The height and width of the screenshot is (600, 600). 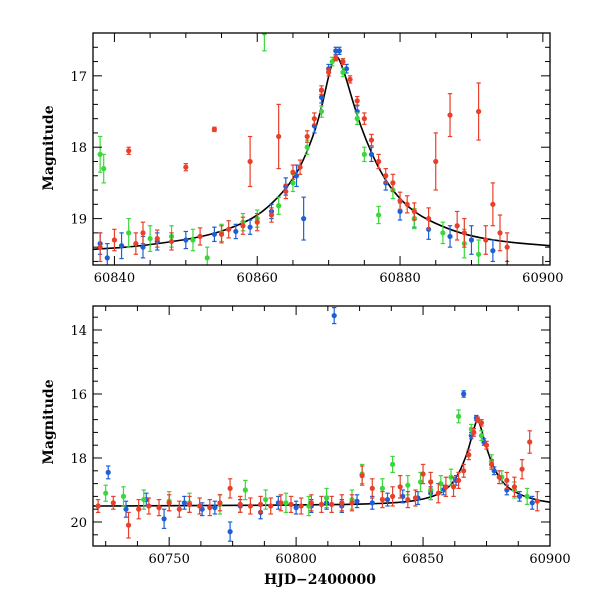 What do you see at coordinates (78, 395) in the screenshot?
I see `y-tick-label: 16` at bounding box center [78, 395].